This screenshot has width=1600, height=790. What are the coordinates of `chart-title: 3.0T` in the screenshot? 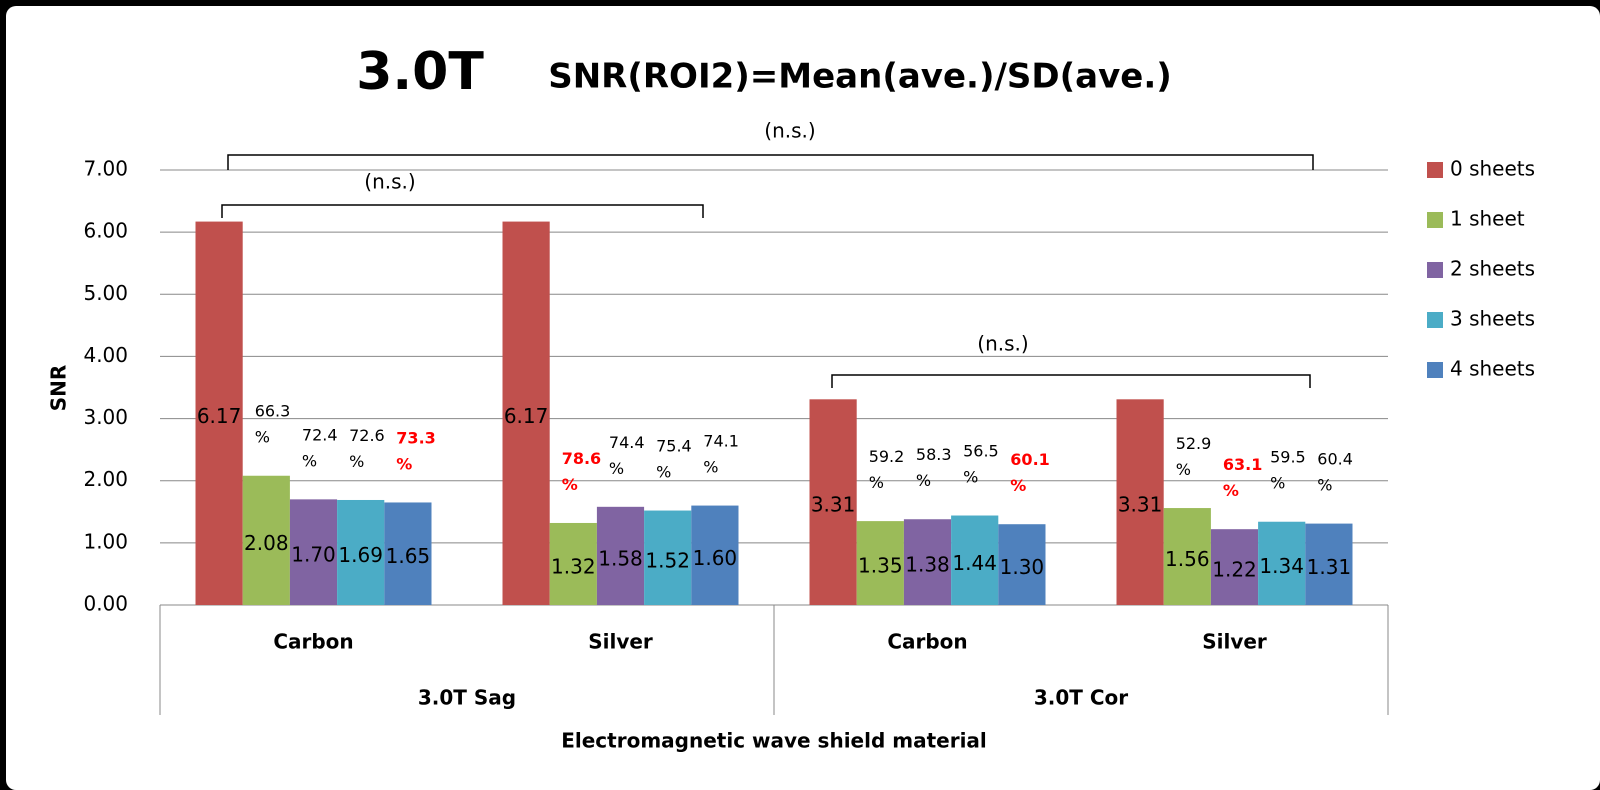 It's located at (420, 72).